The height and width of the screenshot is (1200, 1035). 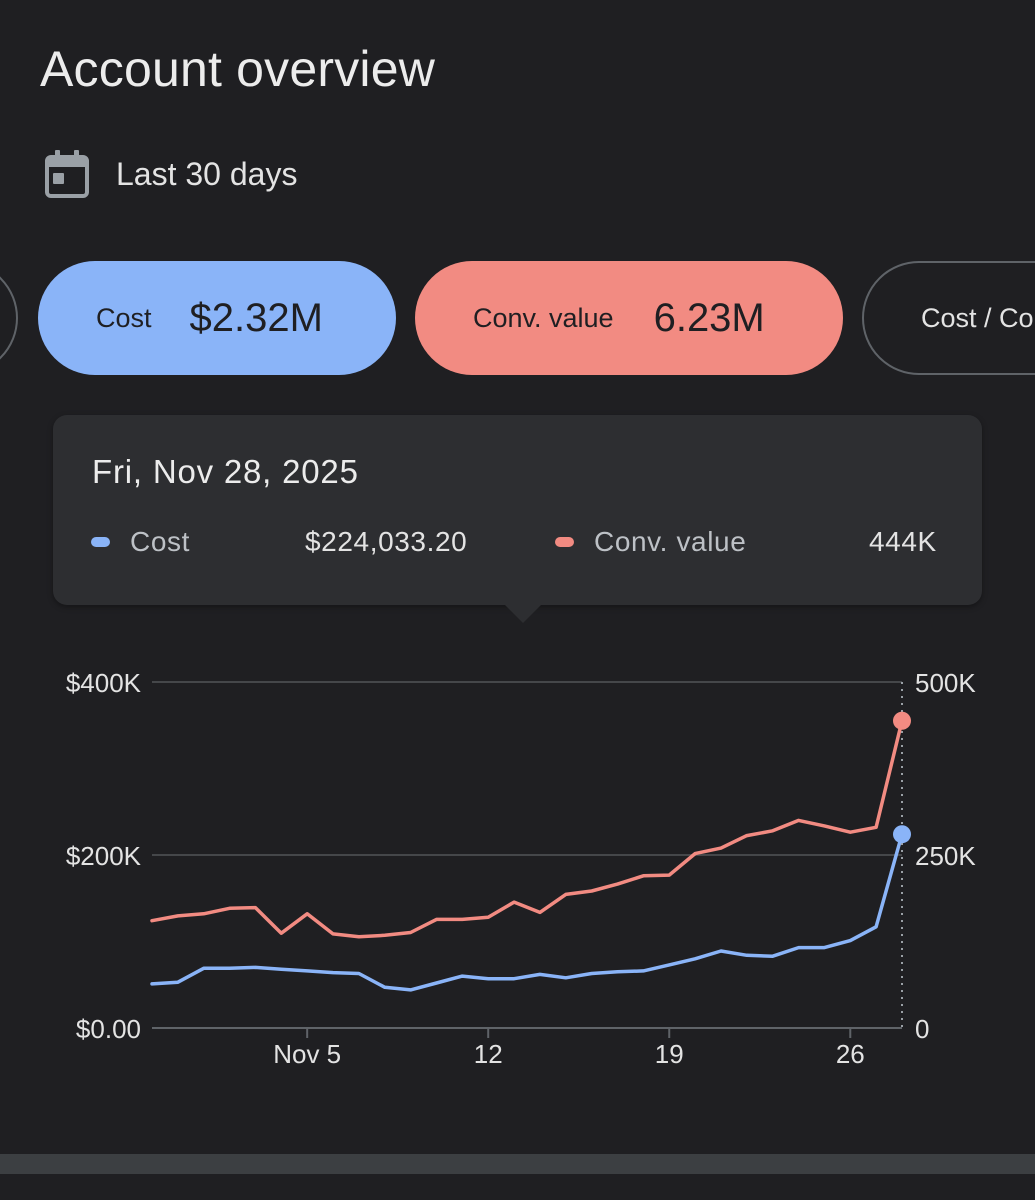 I want to click on legend-dot-cost, so click(x=100, y=542).